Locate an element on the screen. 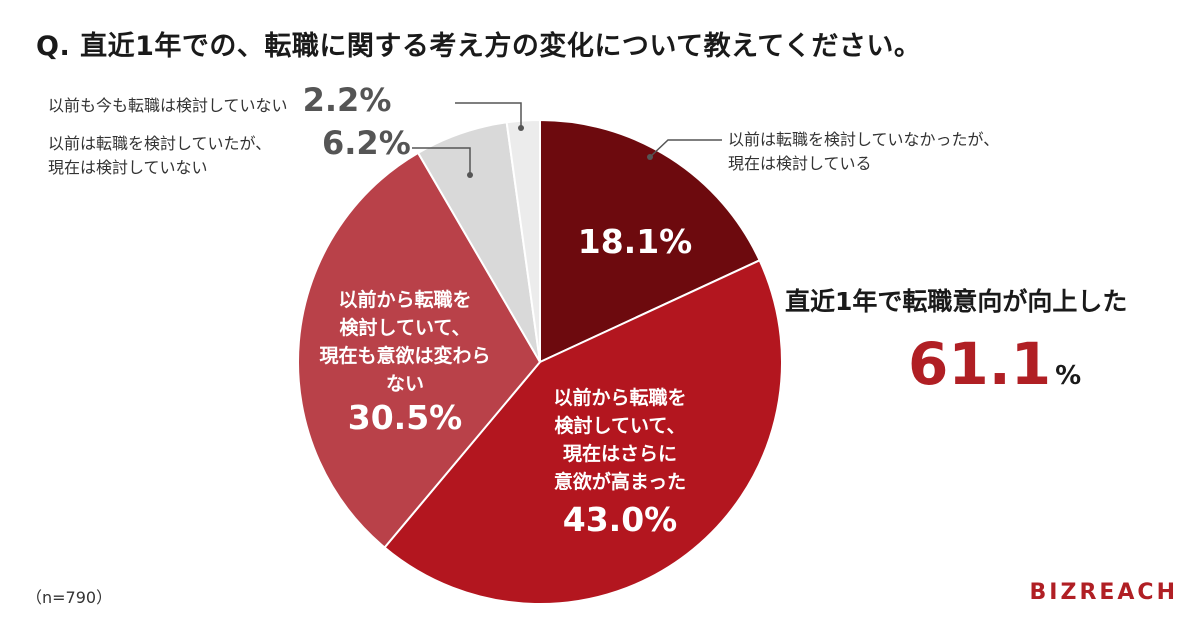 The image size is (1200, 630). slice-2-label: 以前から転職を 検討していて、 現在はさらに 意欲が高まった is located at coordinates (620, 440).